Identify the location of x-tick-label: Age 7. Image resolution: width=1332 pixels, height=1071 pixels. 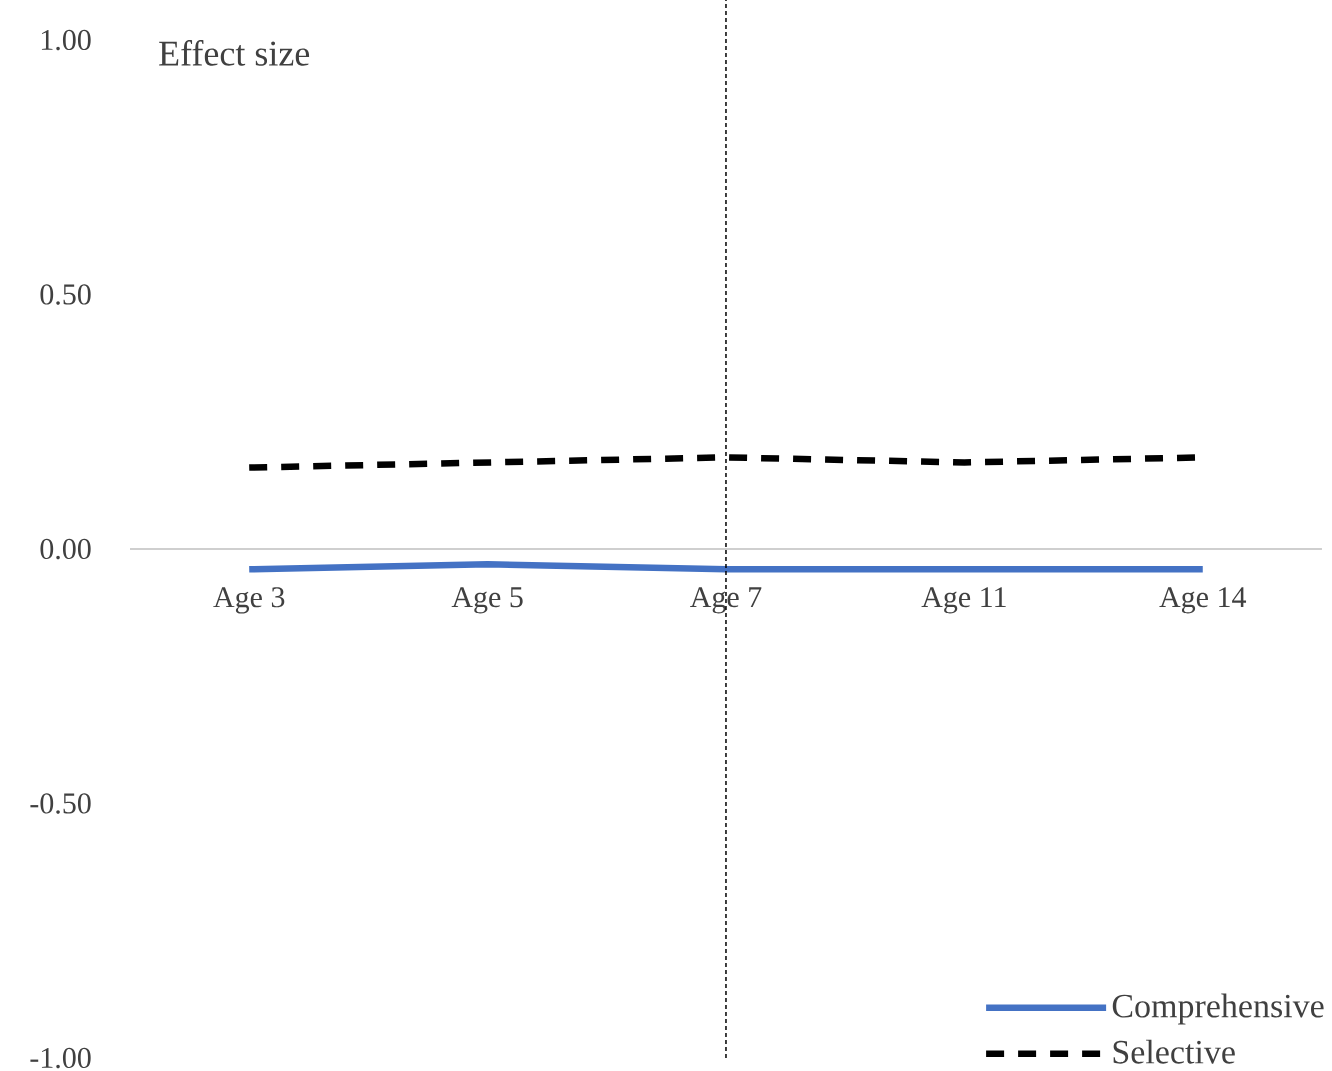
(726, 600).